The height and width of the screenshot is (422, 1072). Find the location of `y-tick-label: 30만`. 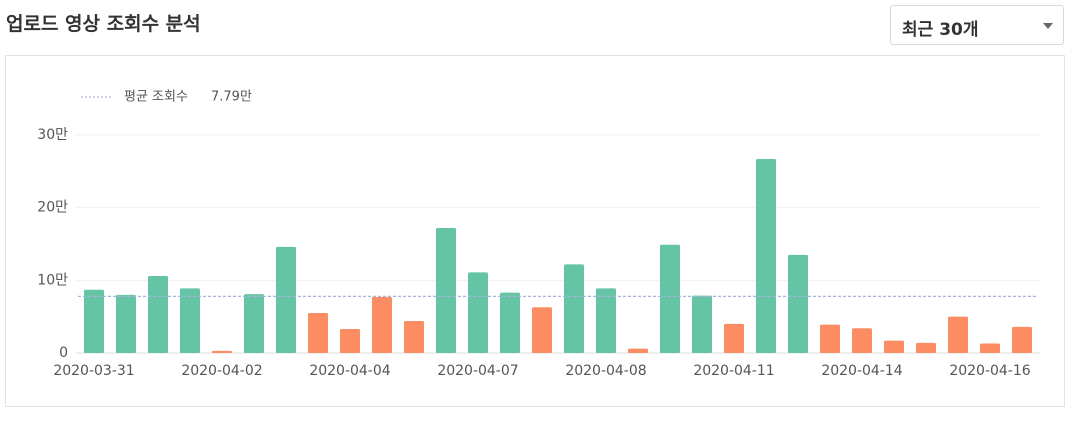

y-tick-label: 30만 is located at coordinates (52, 135).